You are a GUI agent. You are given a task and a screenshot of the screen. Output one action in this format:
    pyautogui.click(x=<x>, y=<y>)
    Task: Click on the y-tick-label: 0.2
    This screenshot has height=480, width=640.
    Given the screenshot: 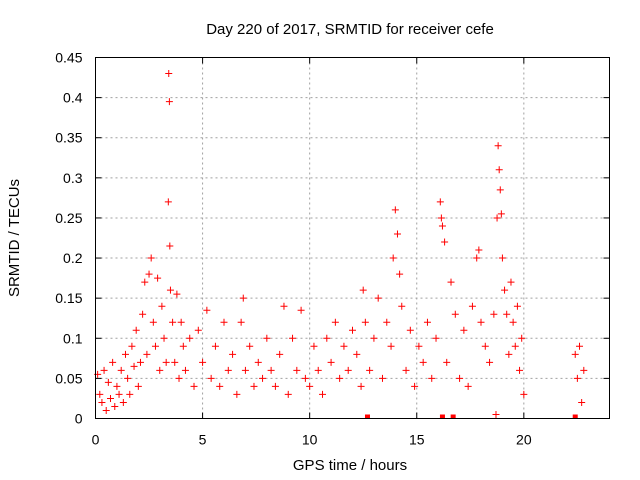 What is the action you would take?
    pyautogui.click(x=73, y=258)
    